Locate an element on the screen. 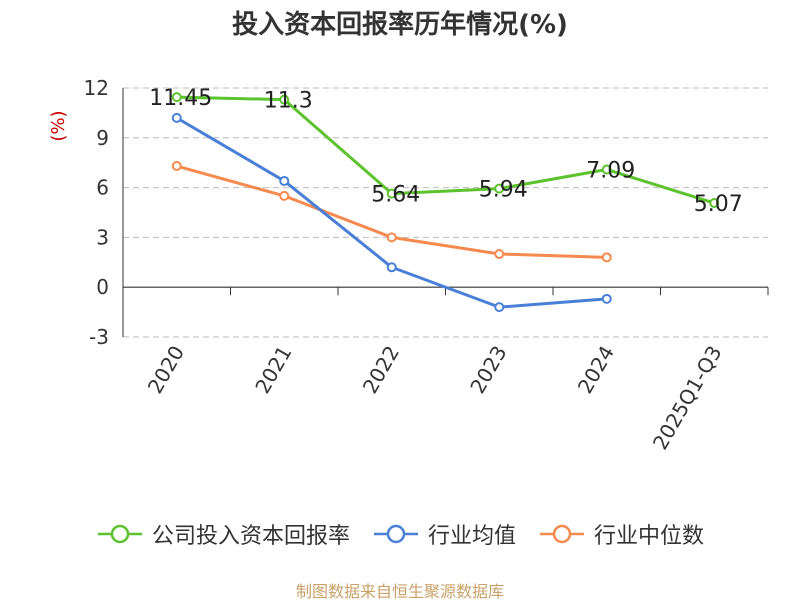 The width and height of the screenshot is (800, 602). x-tick-label: 2023 is located at coordinates (488, 370).